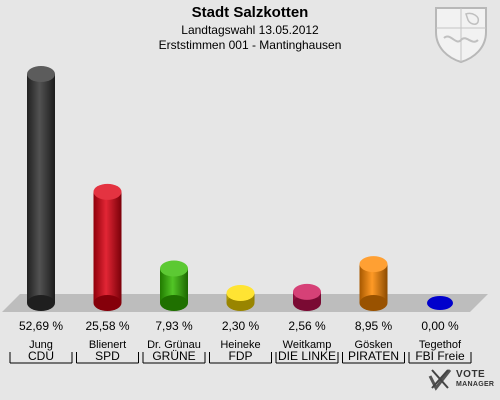 This screenshot has width=500, height=400. I want to click on party-label: SPD, so click(107, 356).